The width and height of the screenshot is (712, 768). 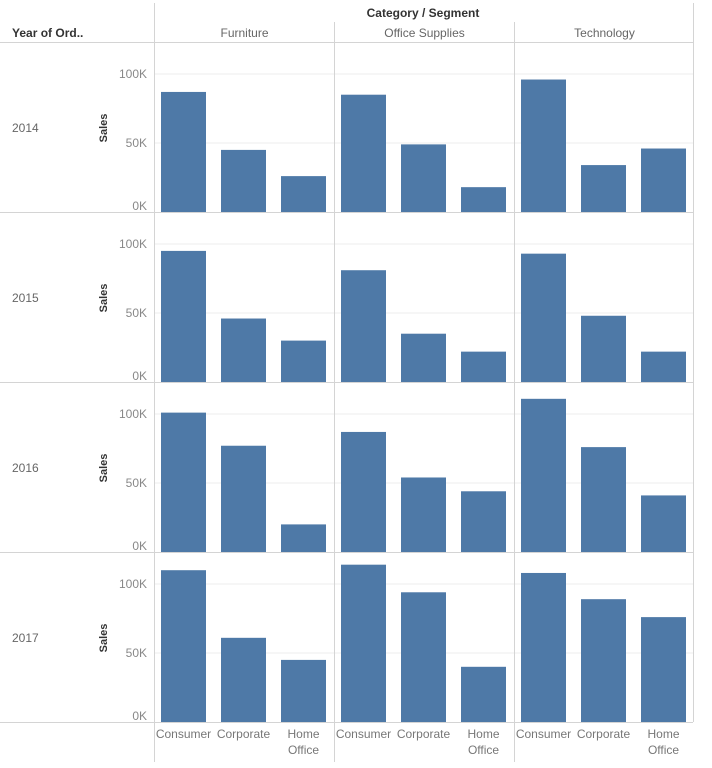 What do you see at coordinates (483, 694) in the screenshot?
I see `bar-2017-office-supplies-home-office` at bounding box center [483, 694].